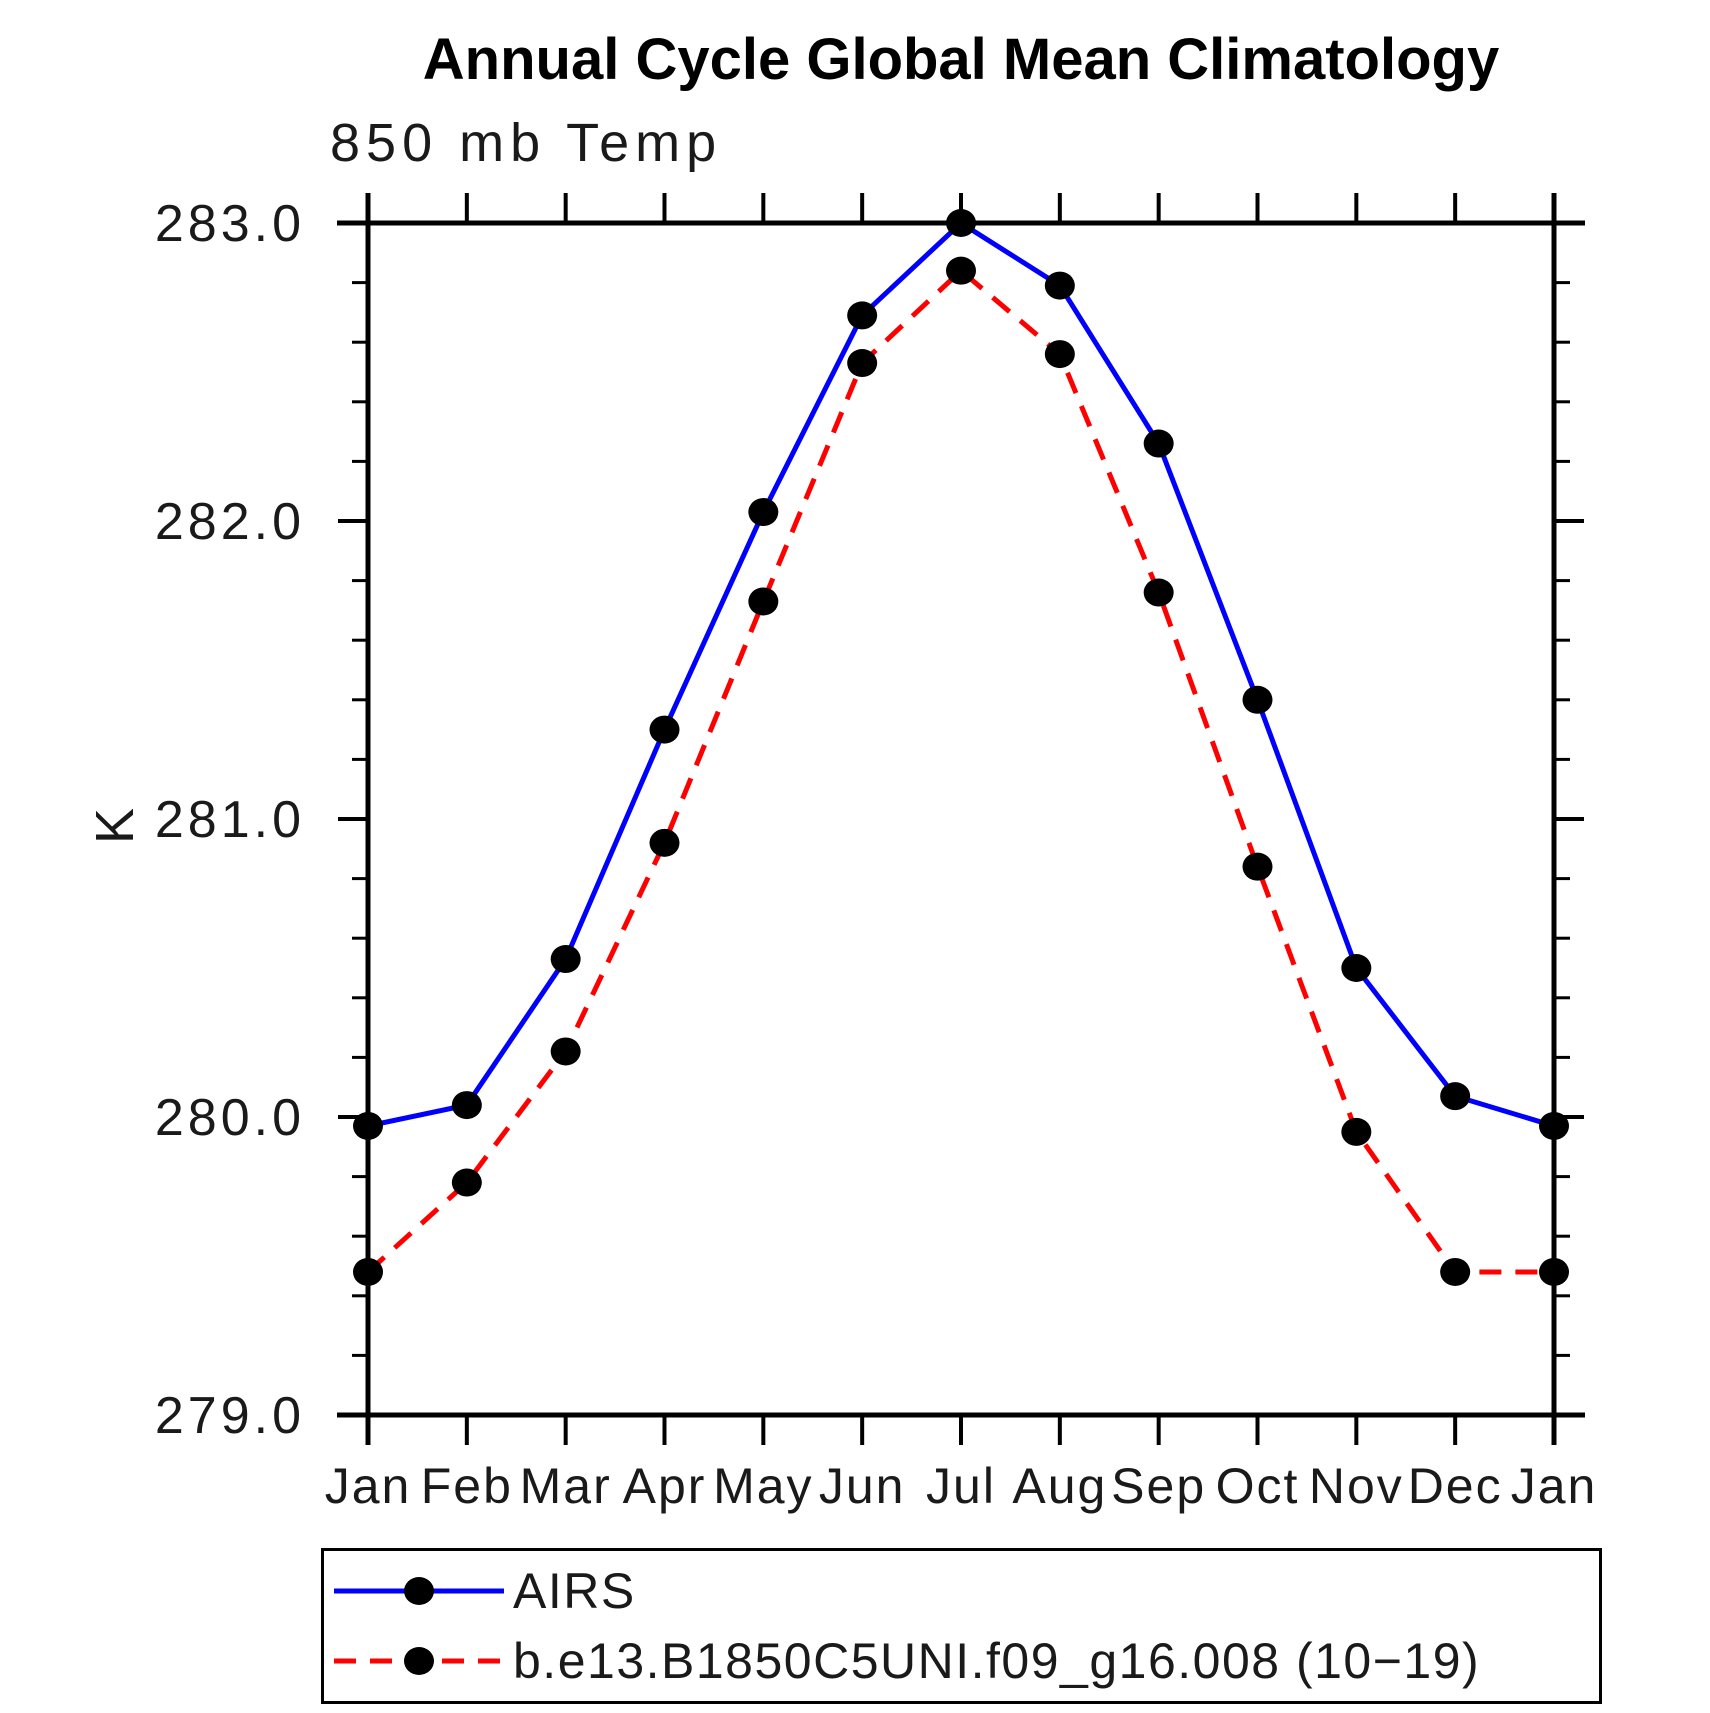 The width and height of the screenshot is (1710, 1713). I want to click on chart-title: Annual Cycle Global Mean Climatology, so click(961, 59).